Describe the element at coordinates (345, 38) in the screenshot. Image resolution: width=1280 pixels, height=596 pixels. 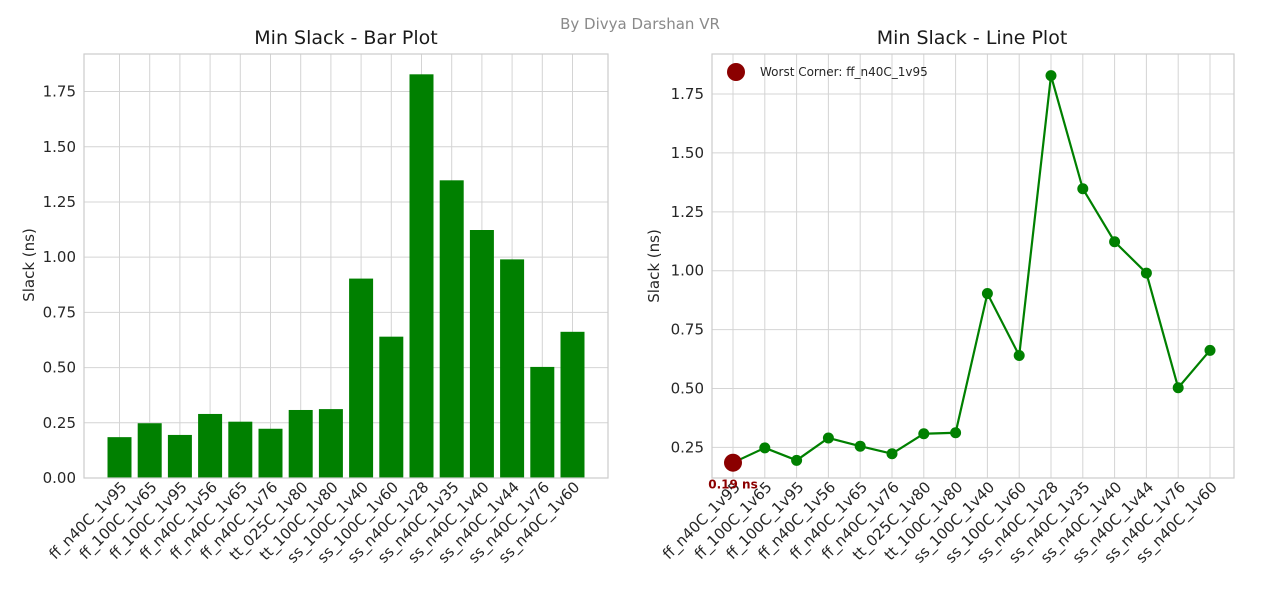
I see `bar-chart-title: Min Slack - Bar Plot` at that location.